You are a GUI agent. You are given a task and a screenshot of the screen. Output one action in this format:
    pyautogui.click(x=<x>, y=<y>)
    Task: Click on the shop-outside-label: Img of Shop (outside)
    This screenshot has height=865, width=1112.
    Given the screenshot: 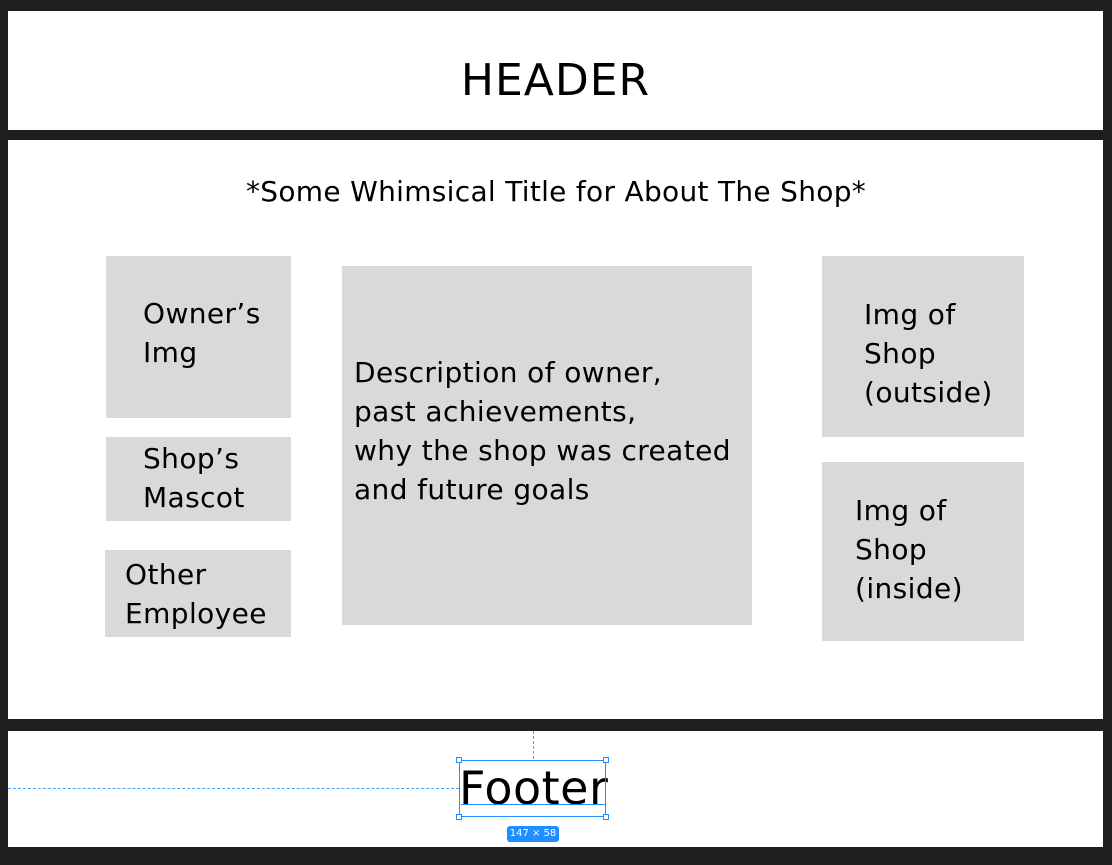 What is the action you would take?
    pyautogui.click(x=928, y=353)
    